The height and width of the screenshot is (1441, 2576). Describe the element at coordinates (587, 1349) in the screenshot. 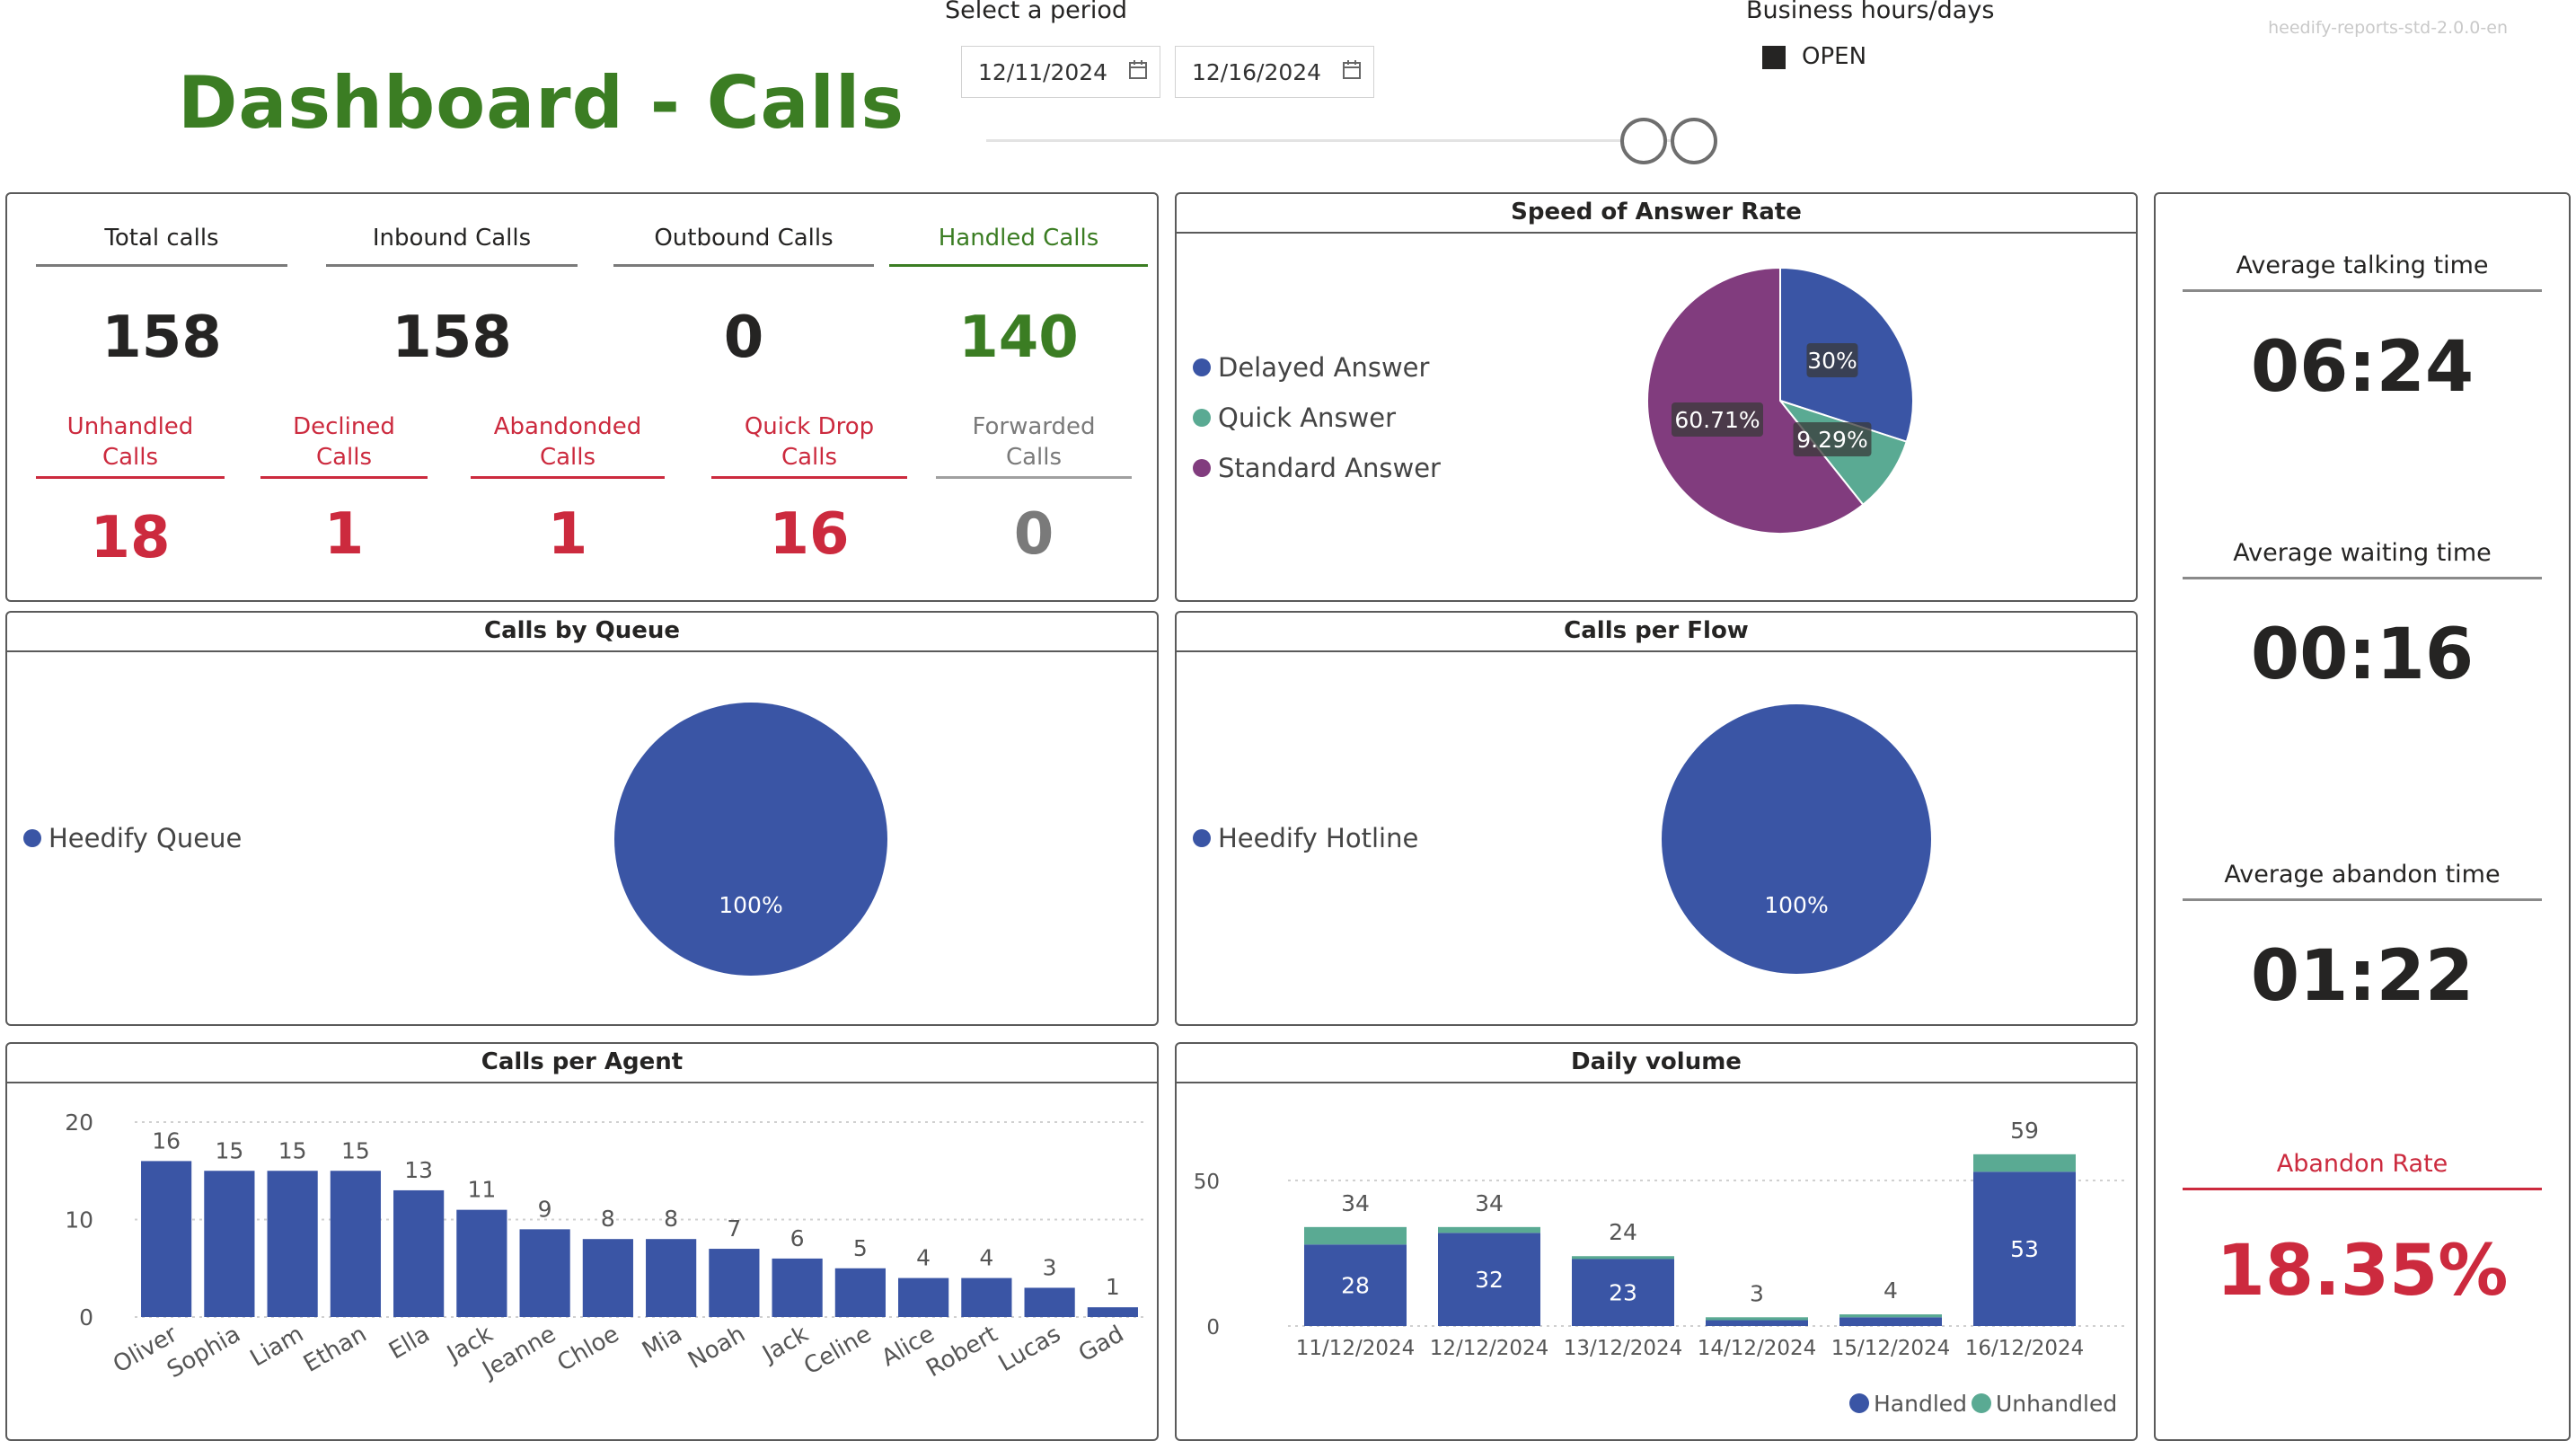

I see `x-tick-label: Chloe` at that location.